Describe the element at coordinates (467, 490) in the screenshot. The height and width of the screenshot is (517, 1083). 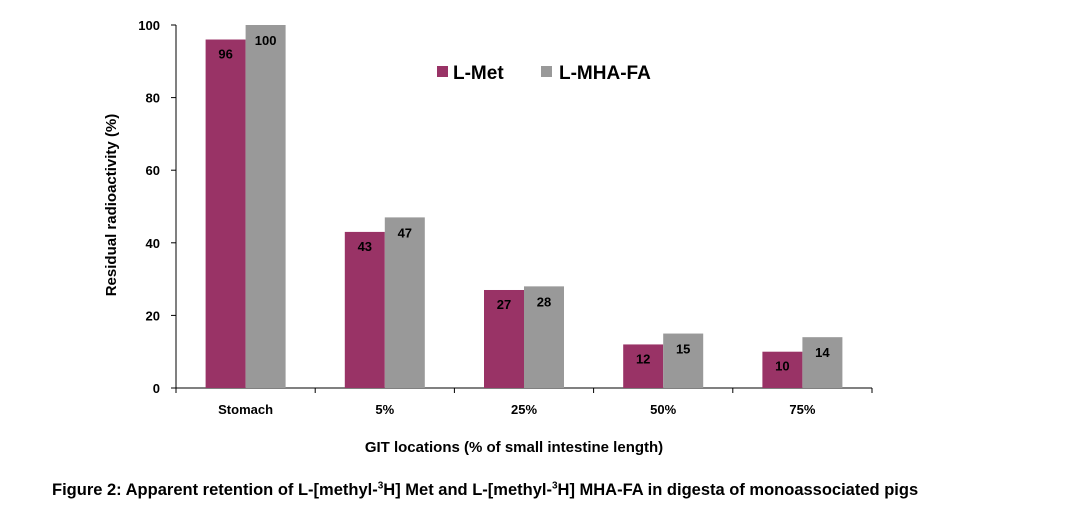
I see `caption-text-2: H] Met and L-[methyl-` at that location.